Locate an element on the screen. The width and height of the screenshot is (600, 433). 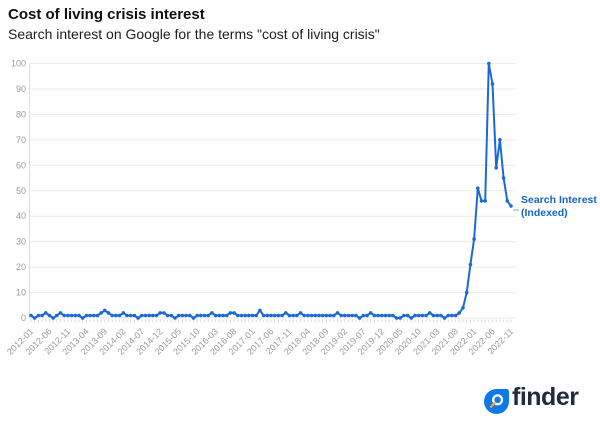
magnifier-bubble-icon is located at coordinates (496, 401).